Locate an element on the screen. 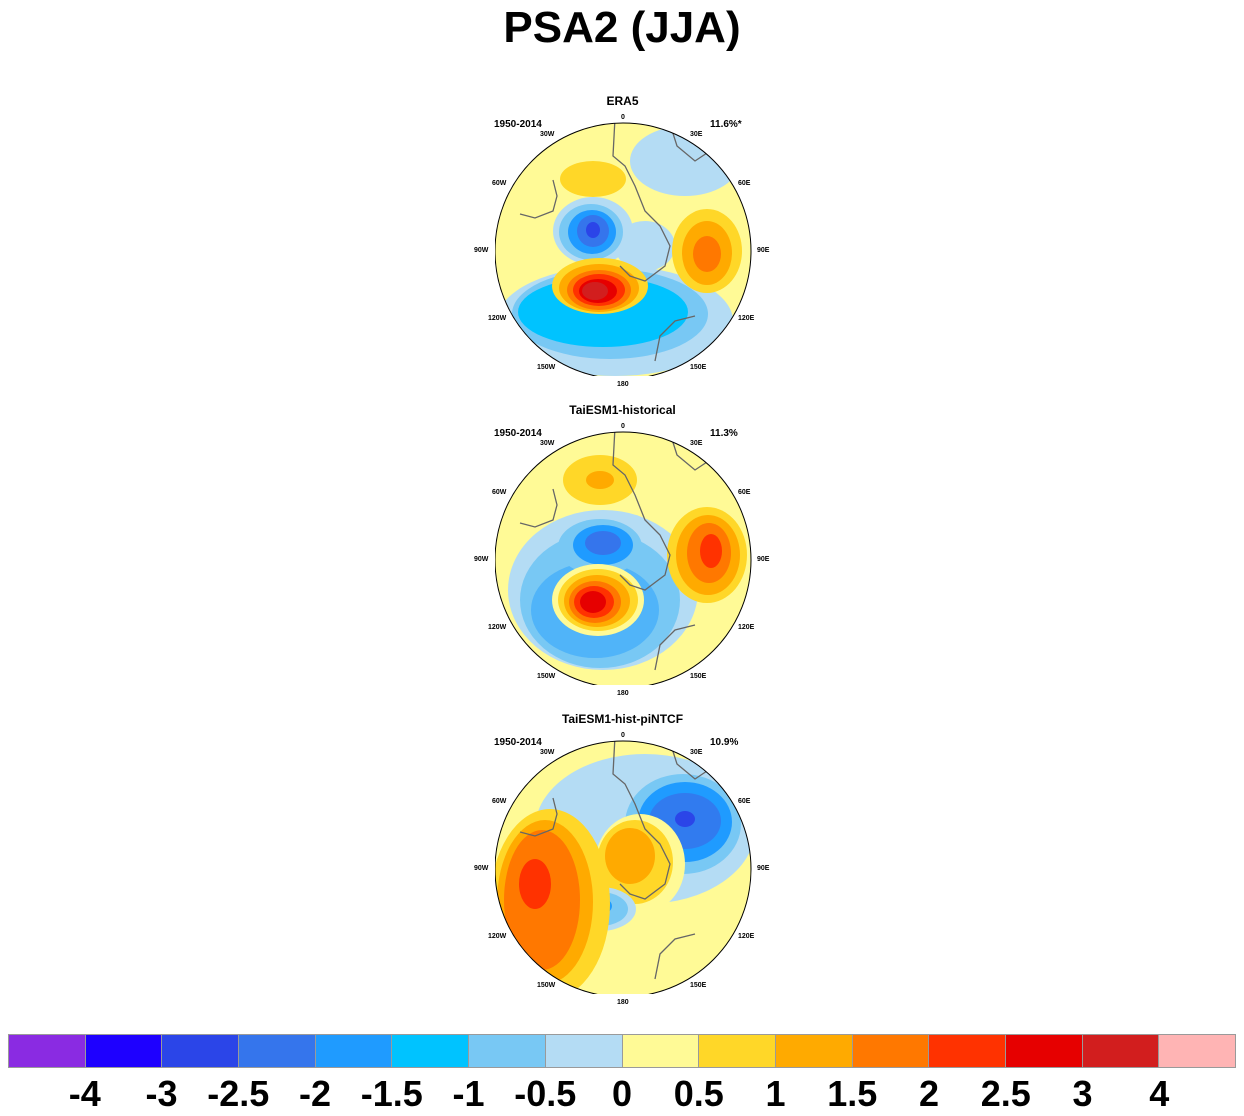  map-panel-taiesm1-historical: TaiESM1-historical 1950-2014 11.3% is located at coordinates (622, 553).